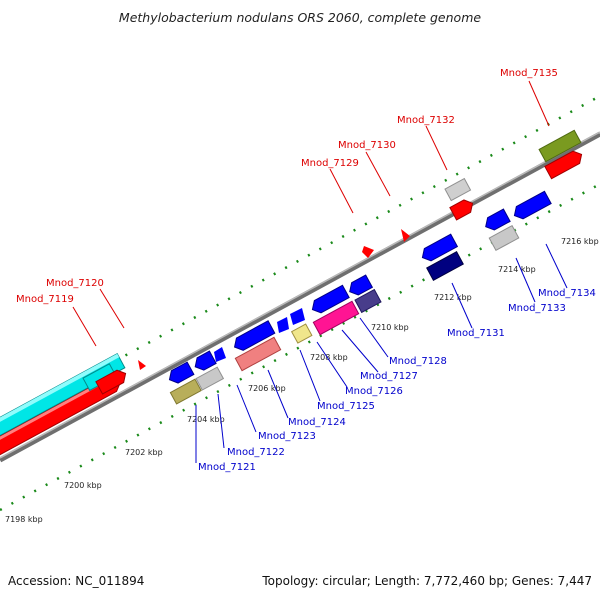 This screenshot has width=600, height=600. What do you see at coordinates (453, 297) in the screenshot?
I see `tick-label: 7212 kbp` at bounding box center [453, 297].